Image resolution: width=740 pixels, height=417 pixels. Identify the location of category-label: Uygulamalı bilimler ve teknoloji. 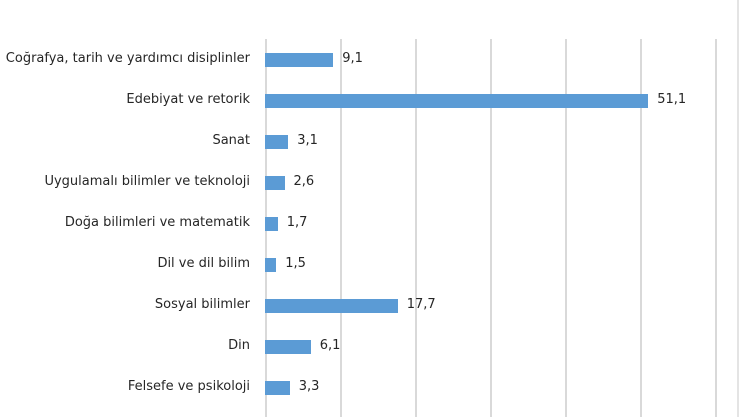
(147, 181).